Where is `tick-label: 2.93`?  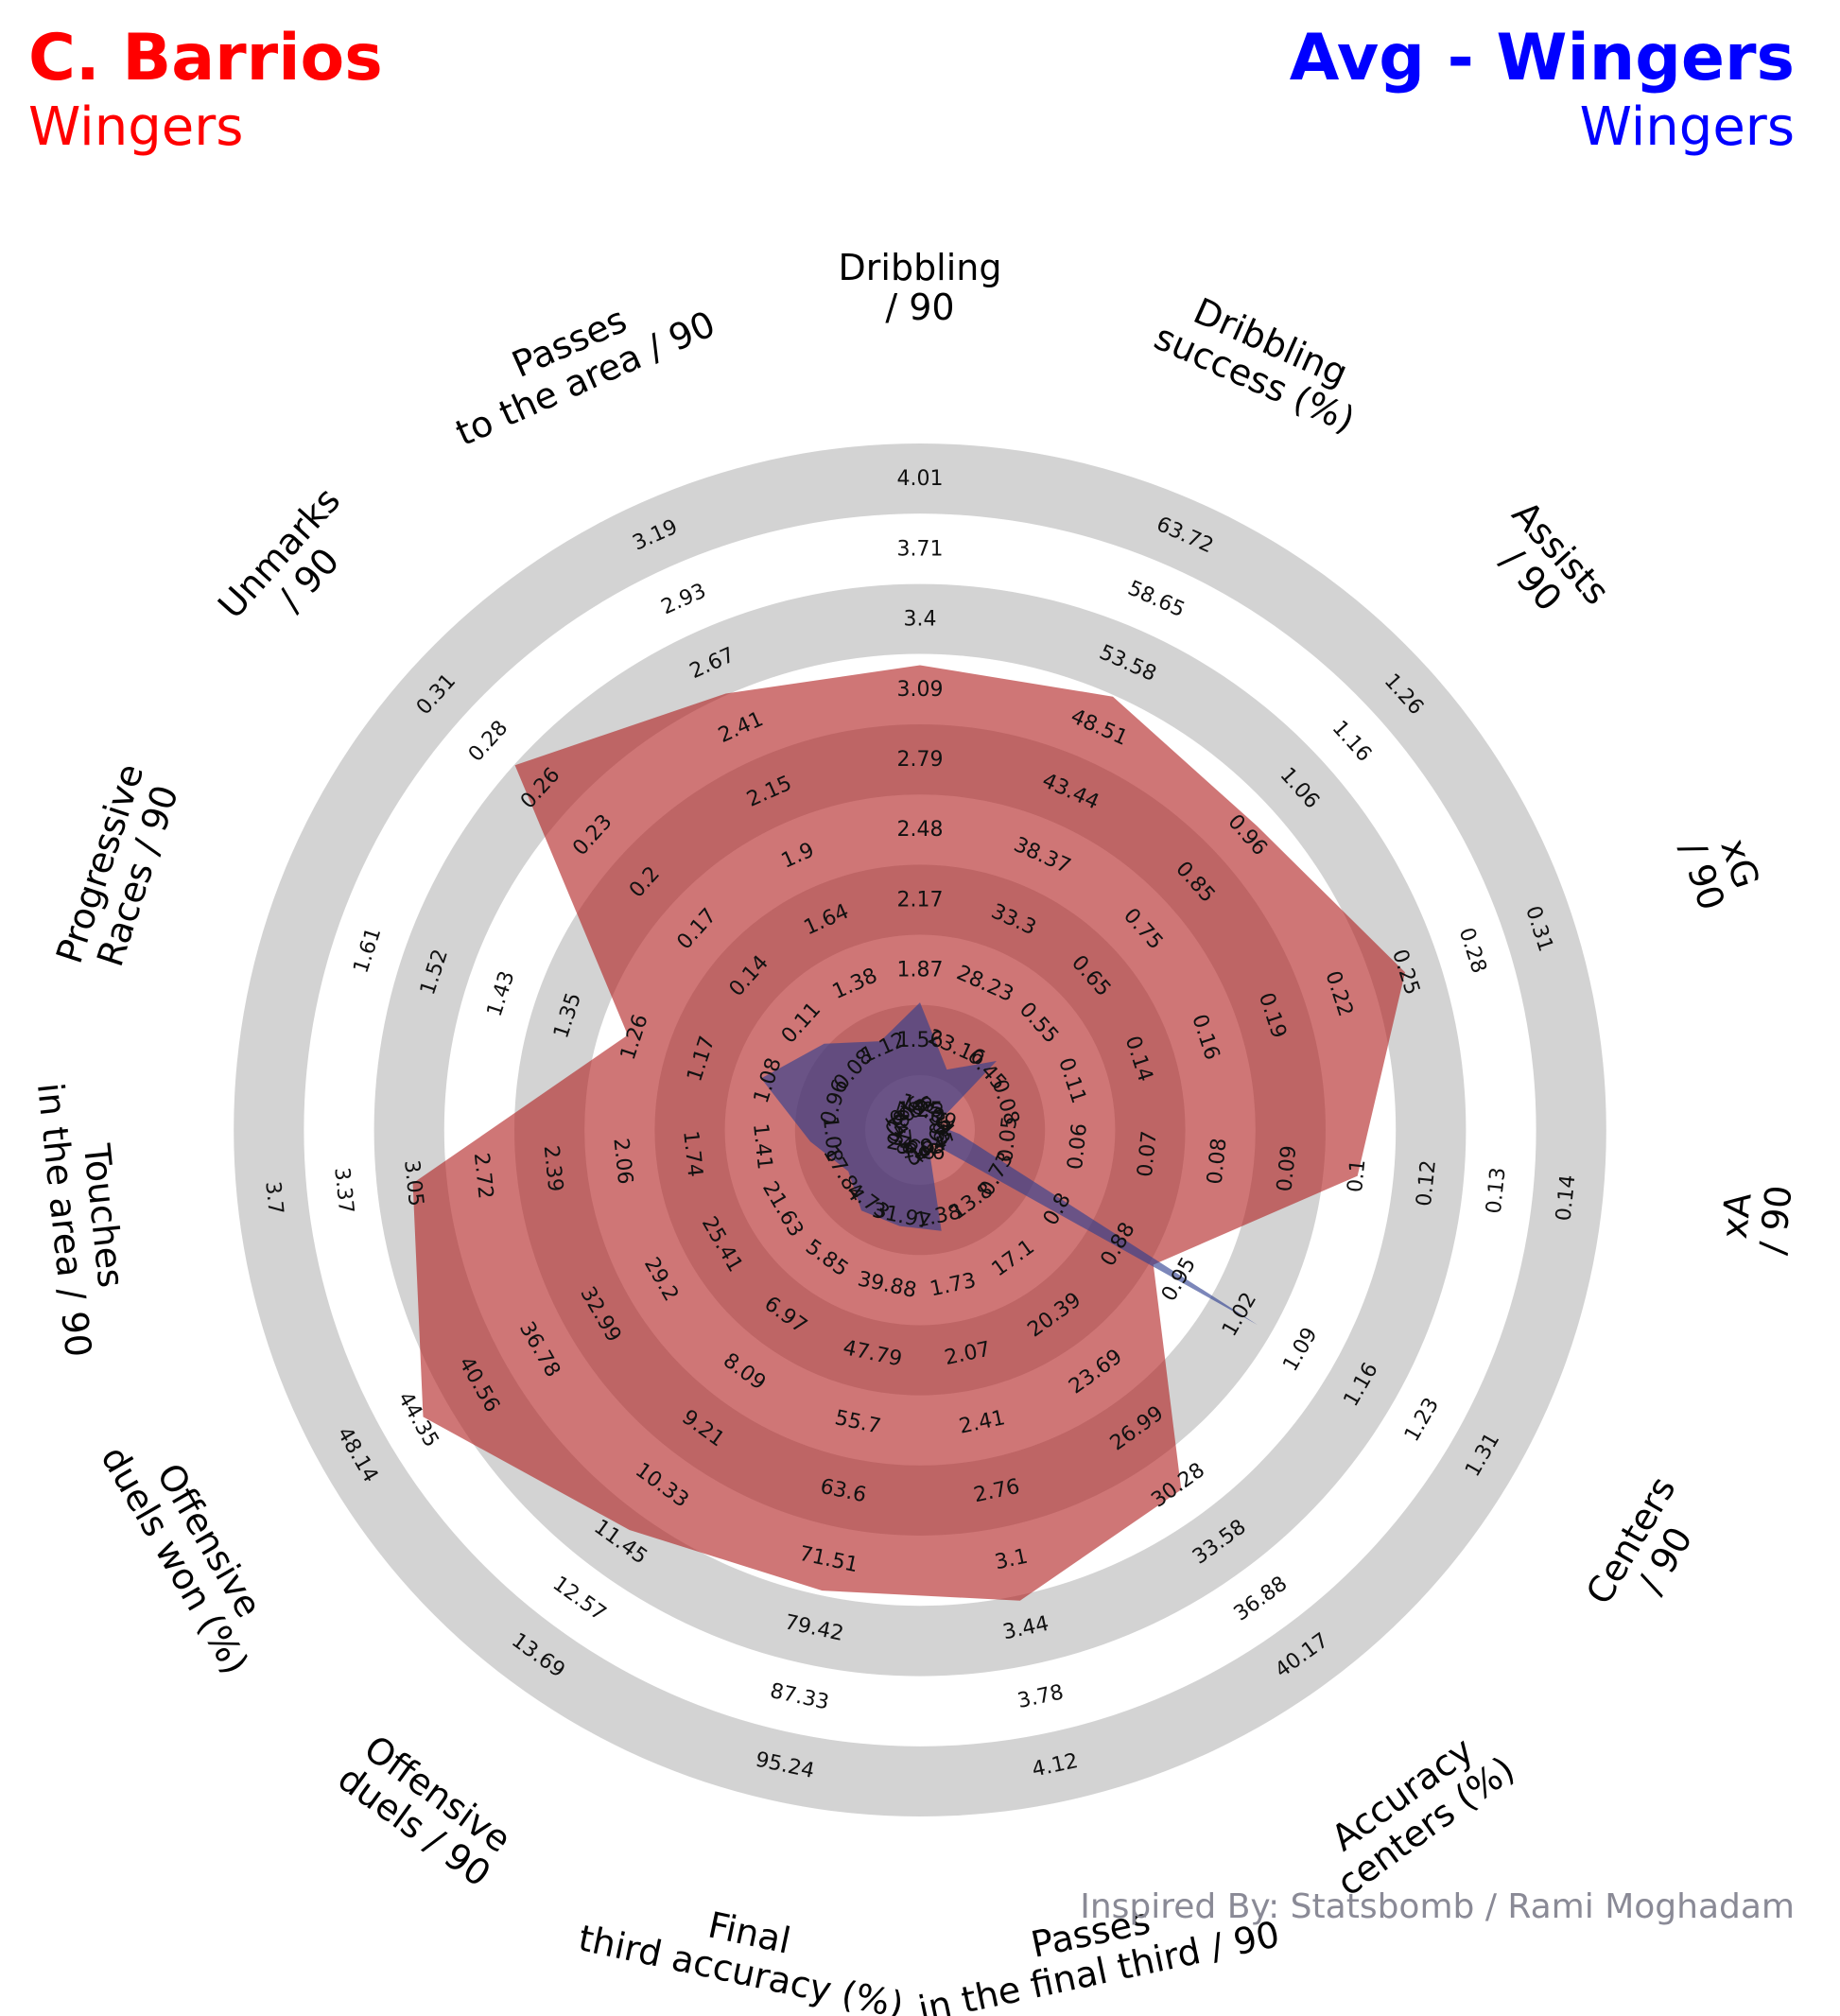 tick-label: 2.93 is located at coordinates (684, 600).